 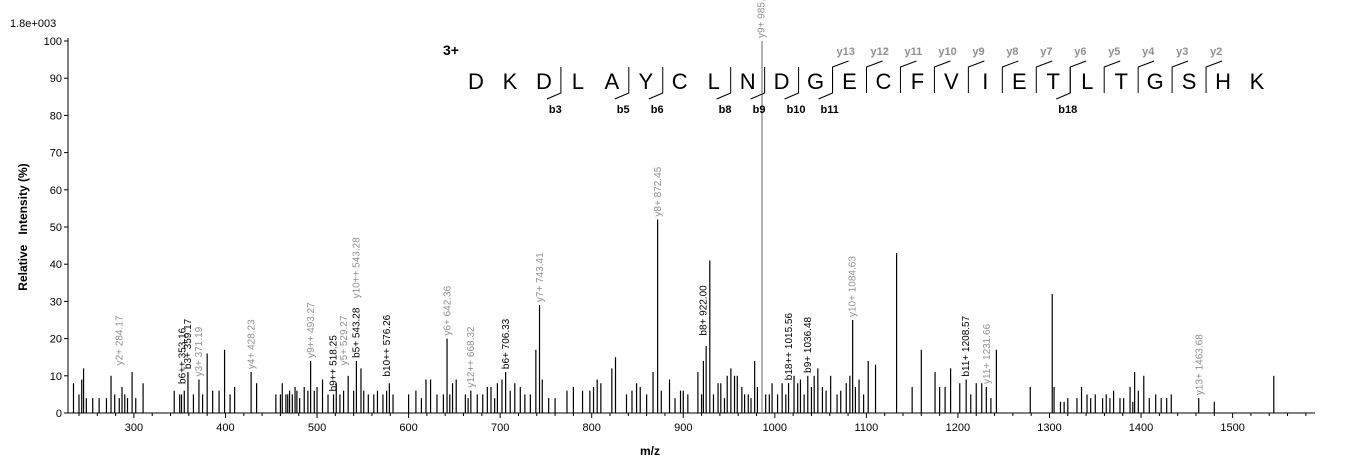 I want to click on x-axis-title: m/z, so click(x=650, y=451).